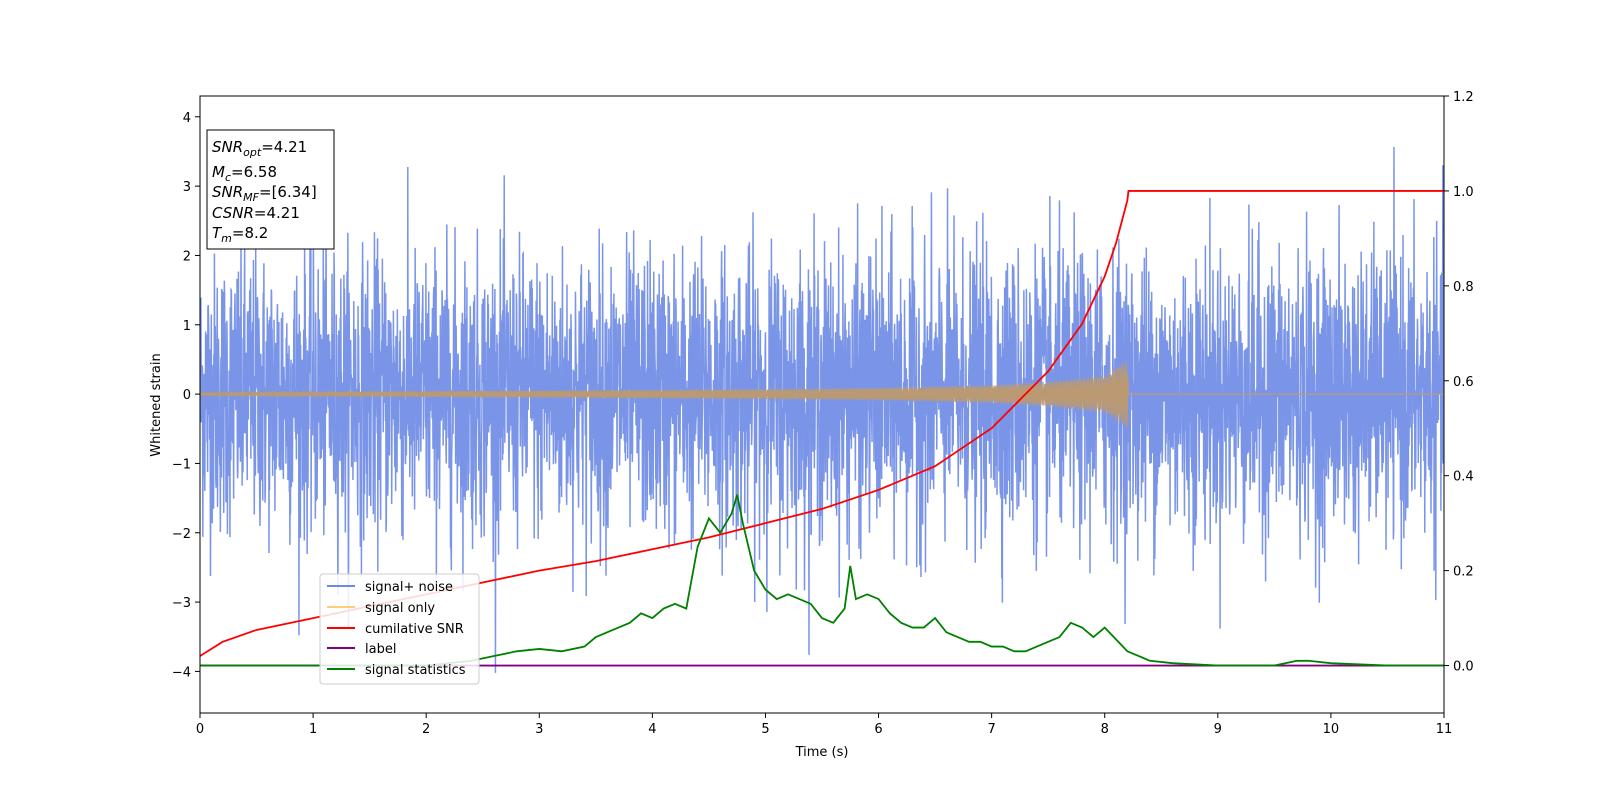 This screenshot has width=1600, height=800. Describe the element at coordinates (264, 193) in the screenshot. I see `snr-mf-text: SNRMF=[6.34]` at that location.